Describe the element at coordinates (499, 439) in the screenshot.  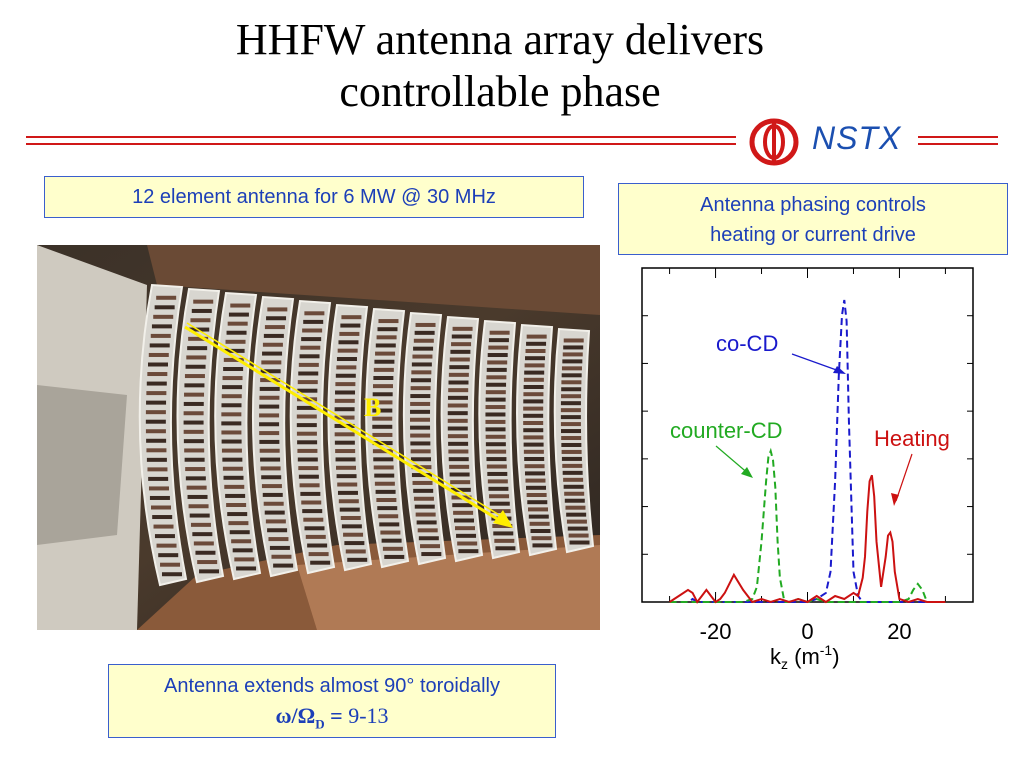
I see `antenna-element-frame` at that location.